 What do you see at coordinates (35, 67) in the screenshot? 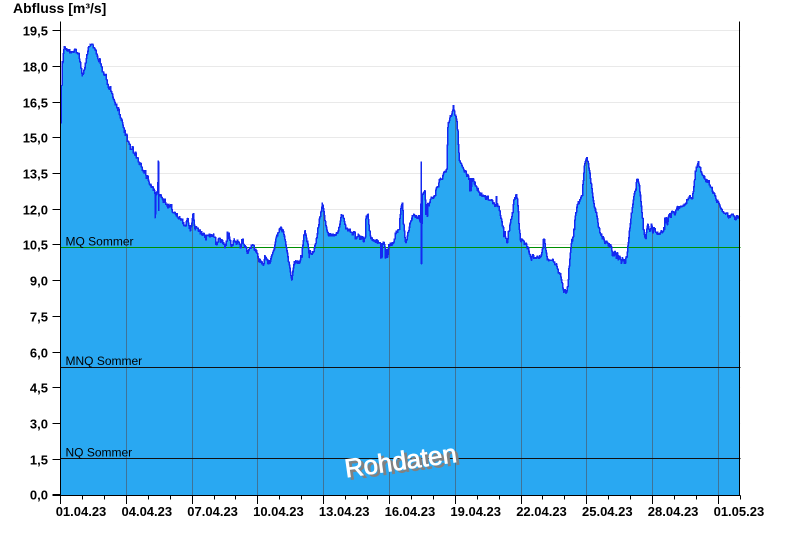
I see `svg-text: 18,0` at bounding box center [35, 67].